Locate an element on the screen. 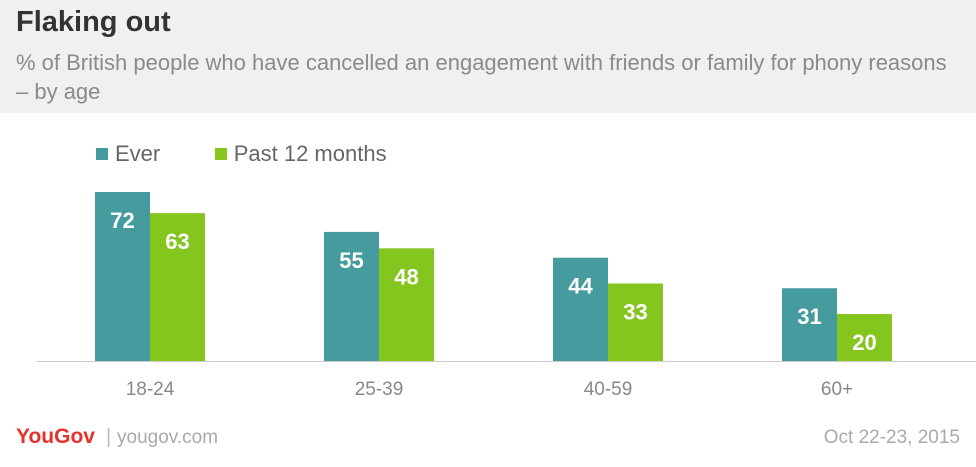  chart-legend: Ever Past 12 months is located at coordinates (266, 154).